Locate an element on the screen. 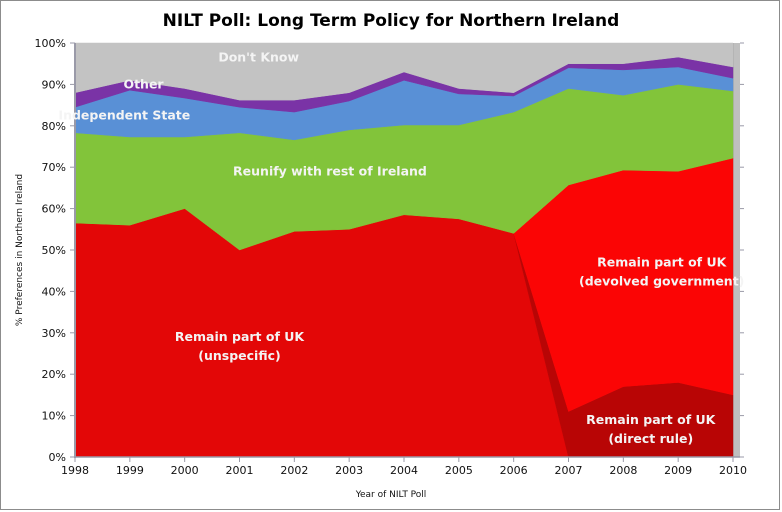 Image resolution: width=782 pixels, height=512 pixels. label-line: Don't Know is located at coordinates (258, 57).